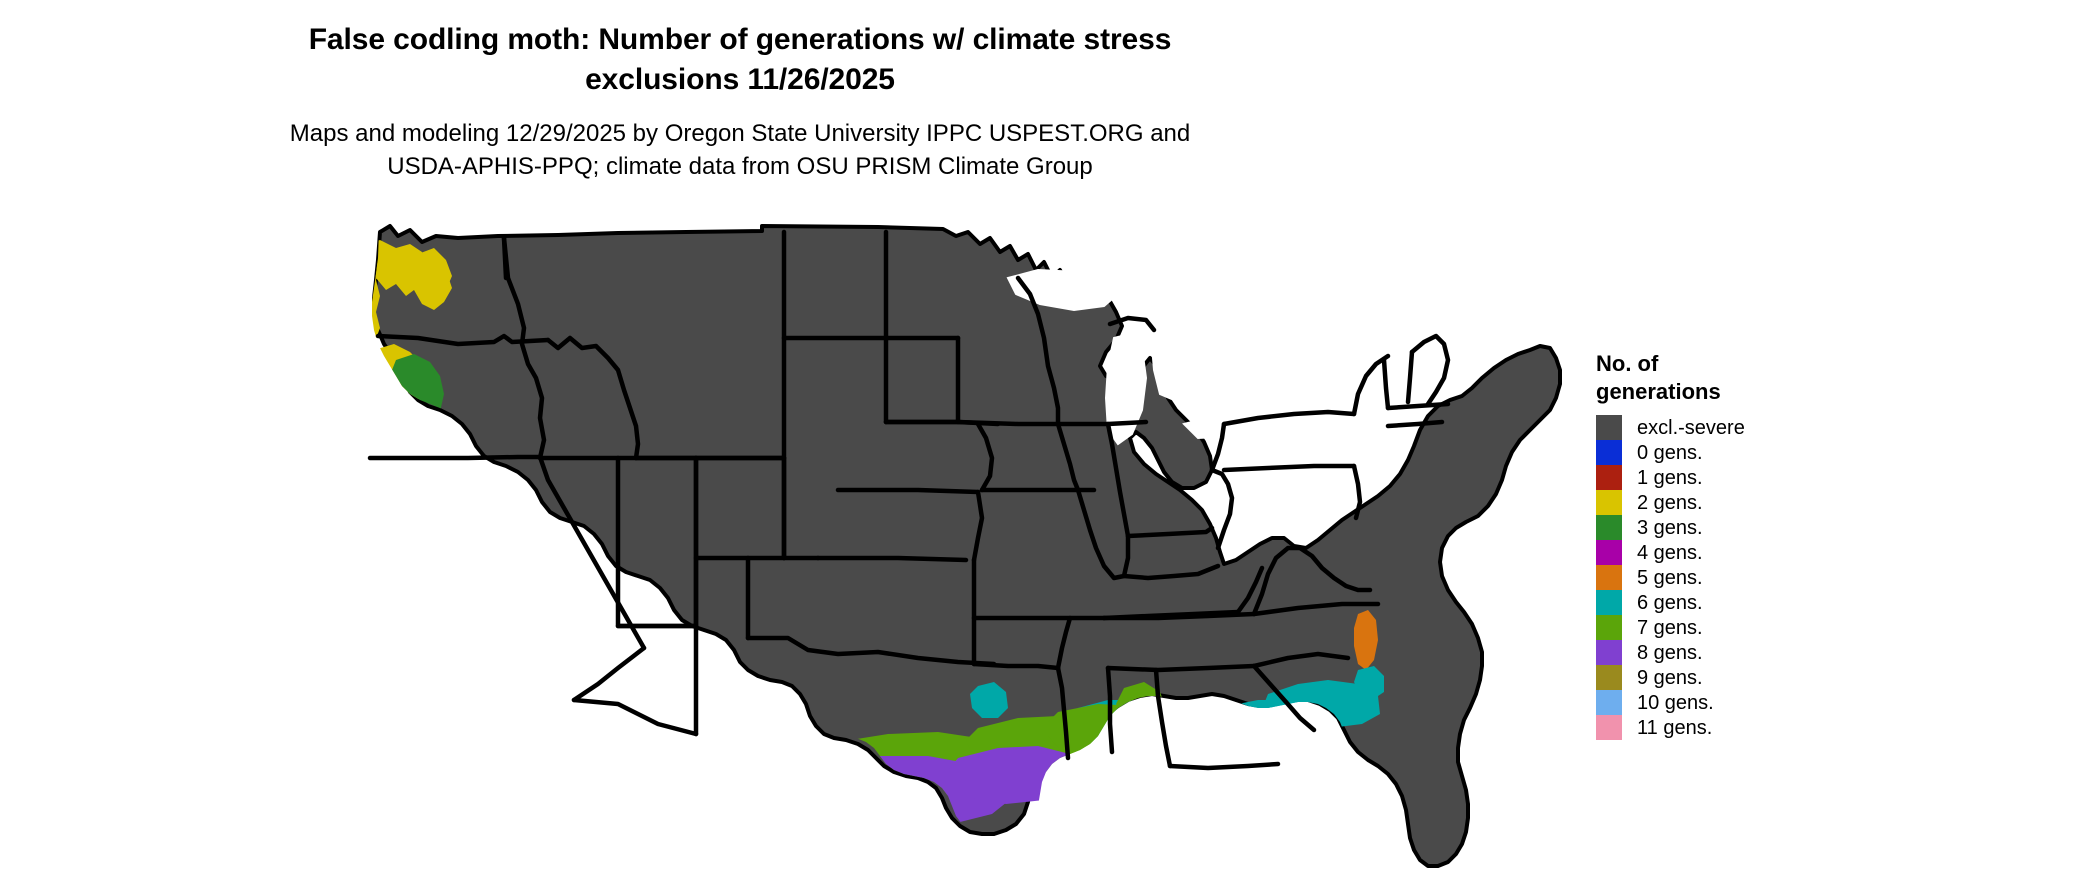  I want to click on border-ky-tn, so click(1171, 615).